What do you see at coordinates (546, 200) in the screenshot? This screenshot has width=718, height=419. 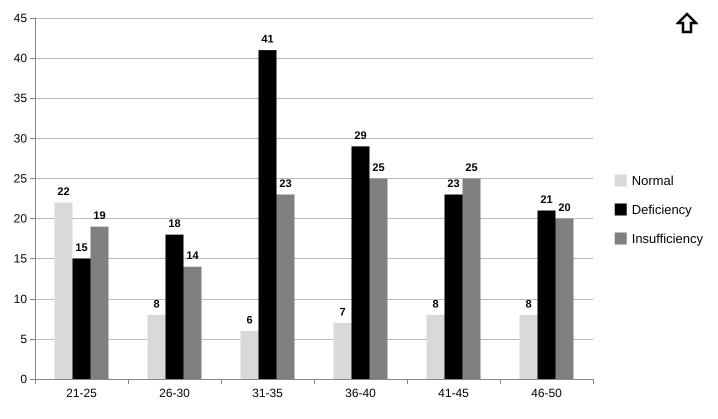 I see `data-label: 21` at bounding box center [546, 200].